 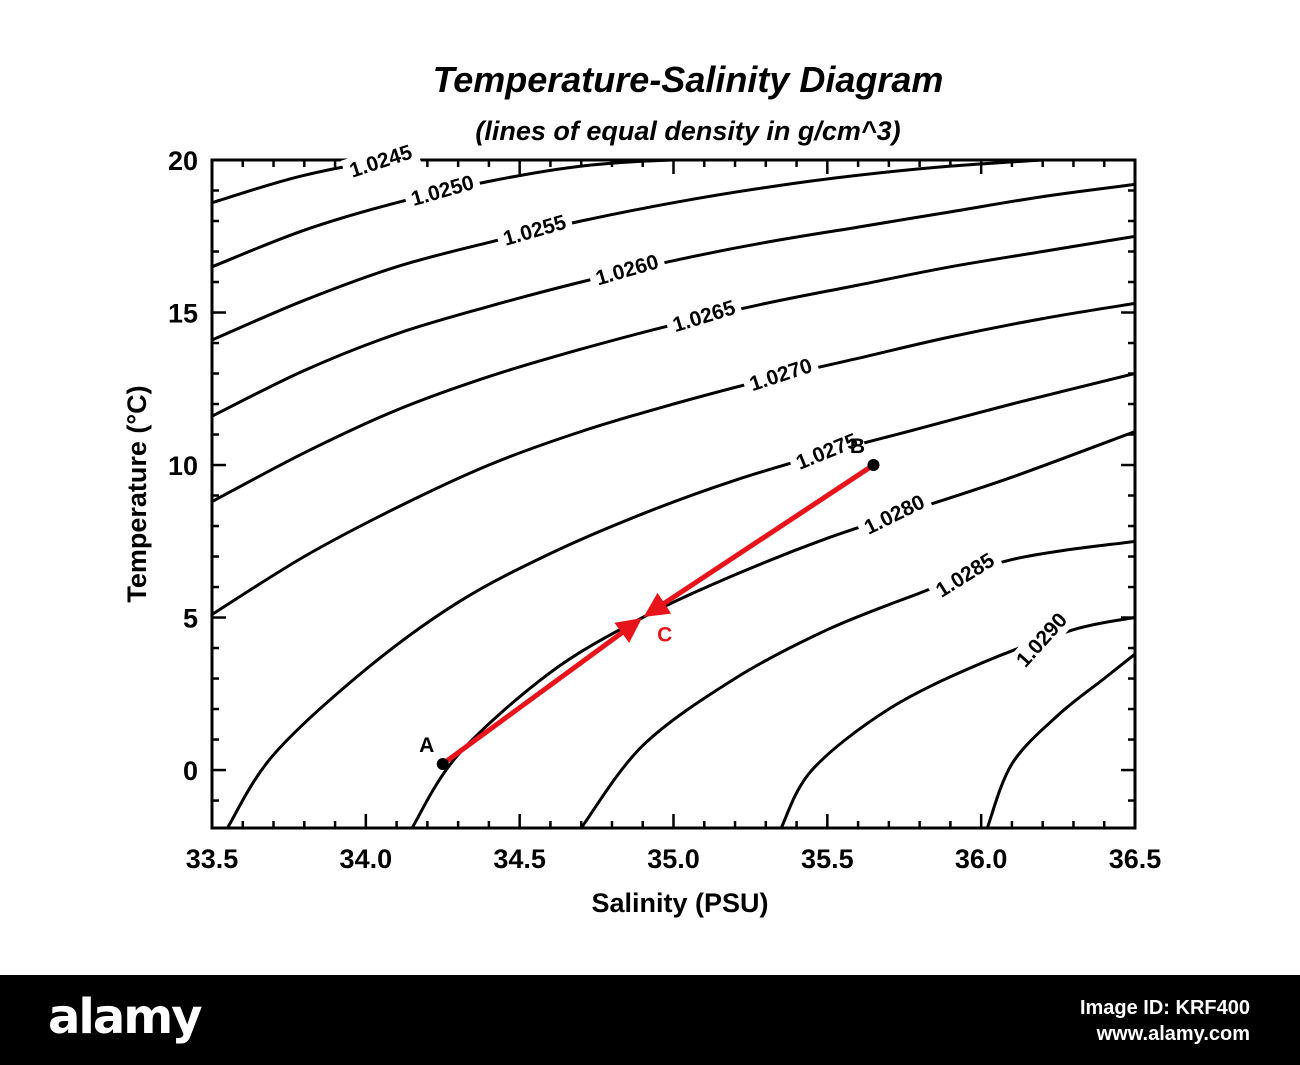 I want to click on contour-label: 1.0250, so click(x=442, y=191).